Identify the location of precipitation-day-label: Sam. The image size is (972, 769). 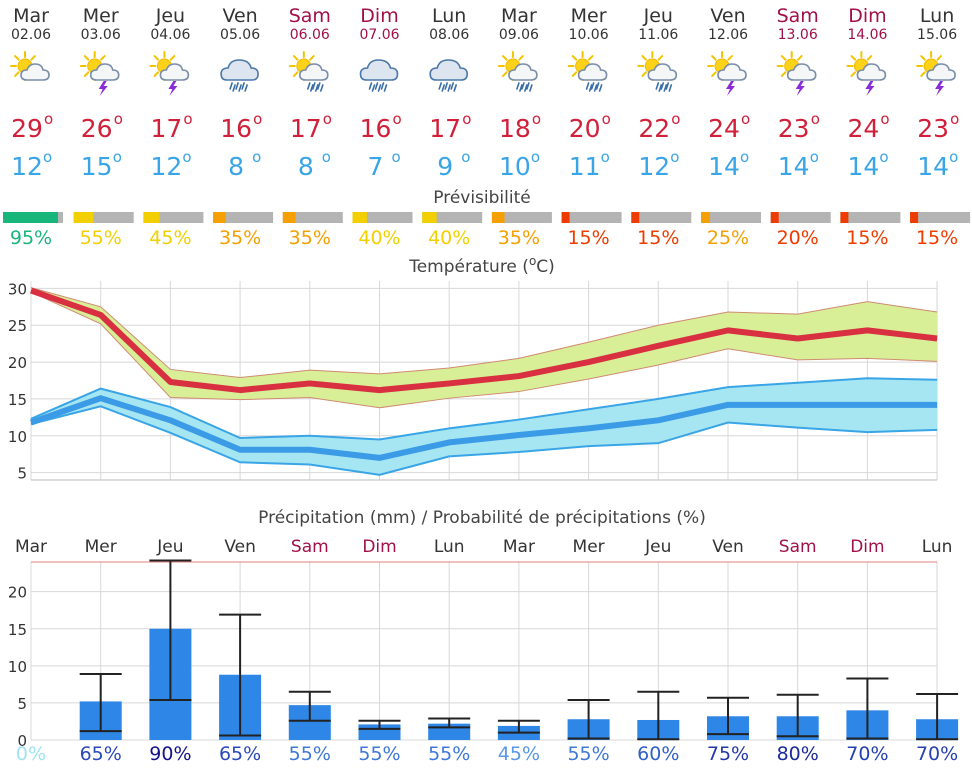
(310, 547).